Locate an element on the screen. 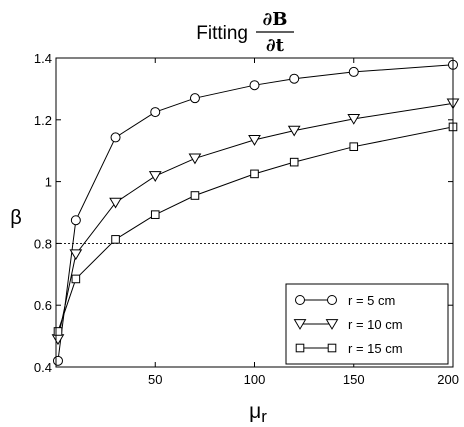 The image size is (464, 427). y-tick-label-0: 0.4 is located at coordinates (43, 367).